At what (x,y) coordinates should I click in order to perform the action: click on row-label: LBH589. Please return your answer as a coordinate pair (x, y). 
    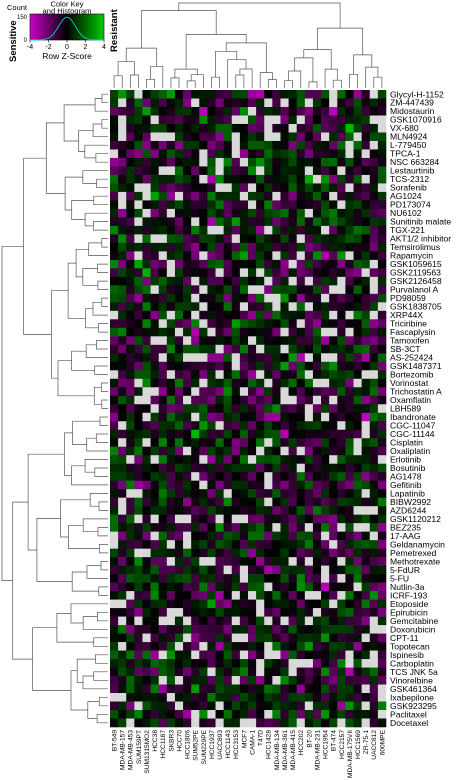
    Looking at the image, I should click on (405, 409).